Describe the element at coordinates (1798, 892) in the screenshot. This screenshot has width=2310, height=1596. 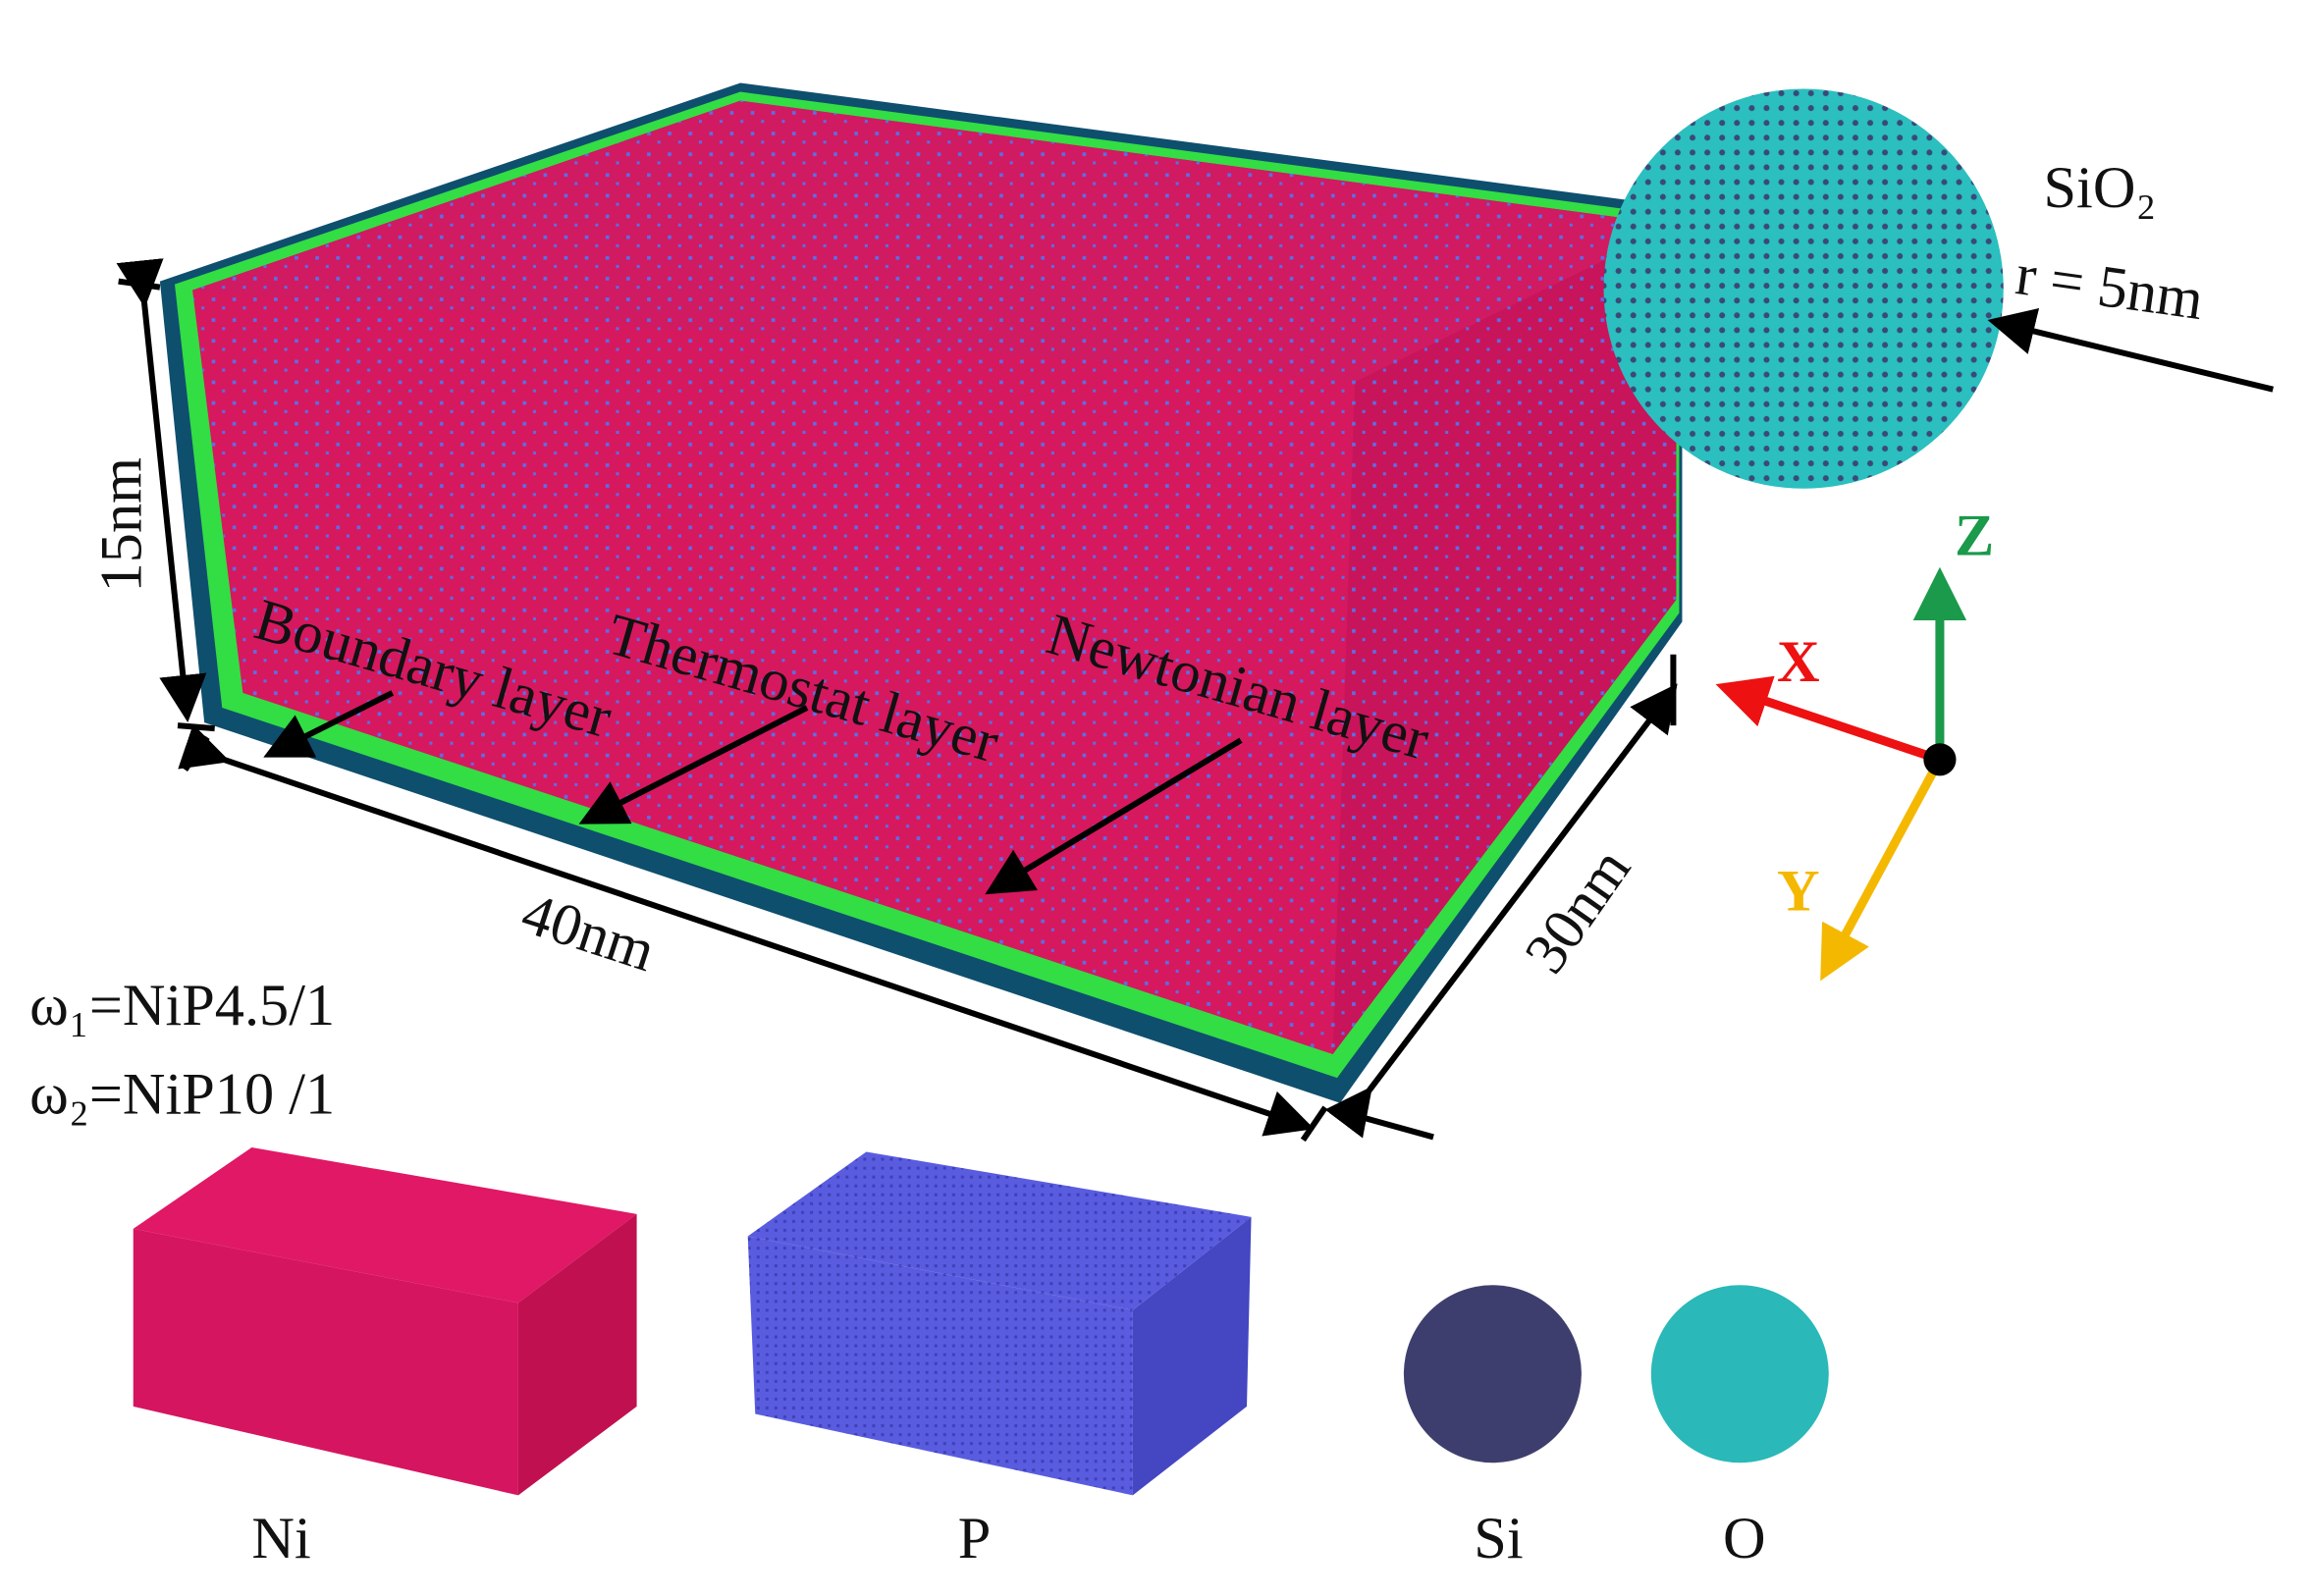
I see `axis-label: Y` at that location.